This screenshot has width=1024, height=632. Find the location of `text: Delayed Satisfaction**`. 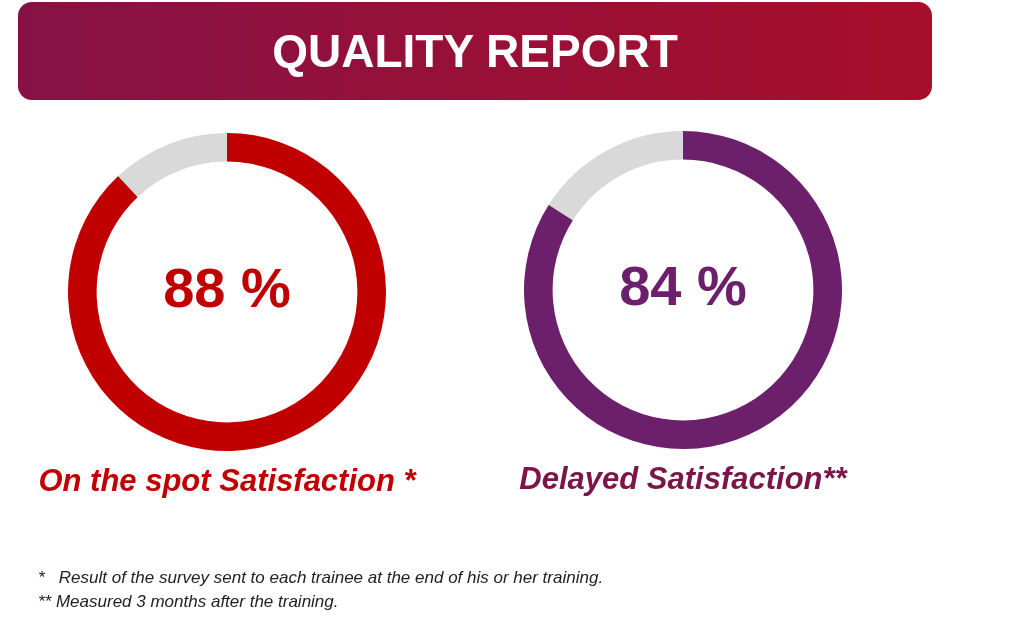

text: Delayed Satisfaction** is located at coordinates (683, 479).